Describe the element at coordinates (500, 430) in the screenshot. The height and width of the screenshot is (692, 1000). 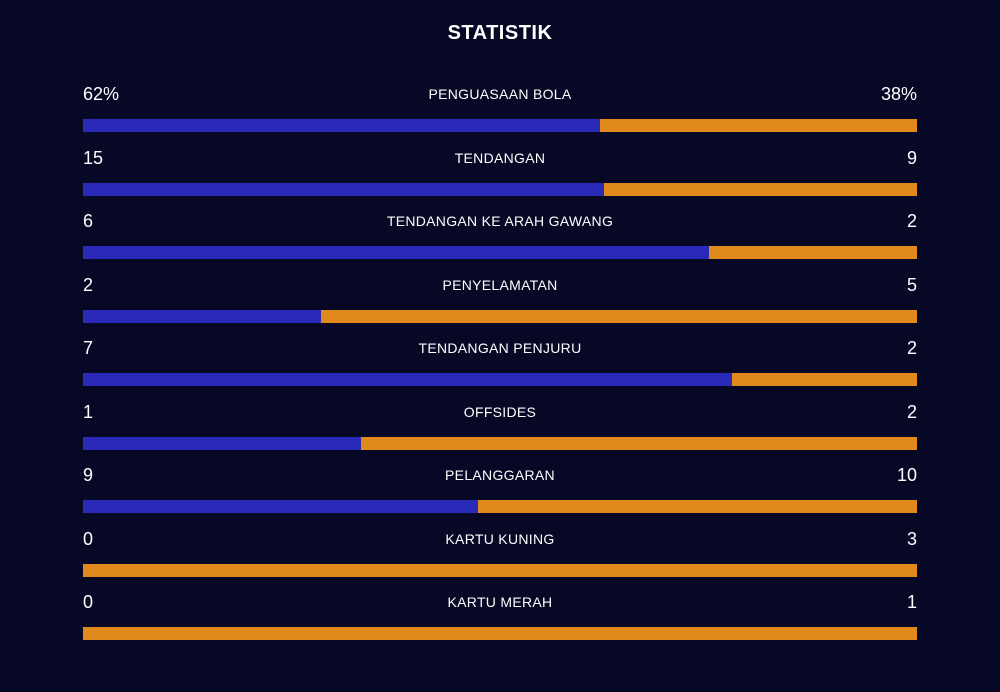
I see `stat-row-offsides: 1 OFFSIDES 2` at that location.